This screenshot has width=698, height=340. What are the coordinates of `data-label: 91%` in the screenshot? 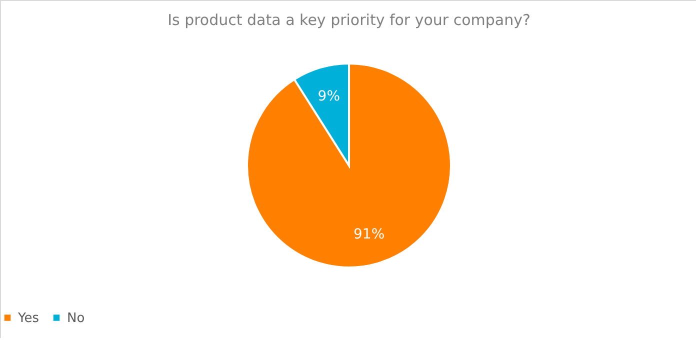 It's located at (369, 234).